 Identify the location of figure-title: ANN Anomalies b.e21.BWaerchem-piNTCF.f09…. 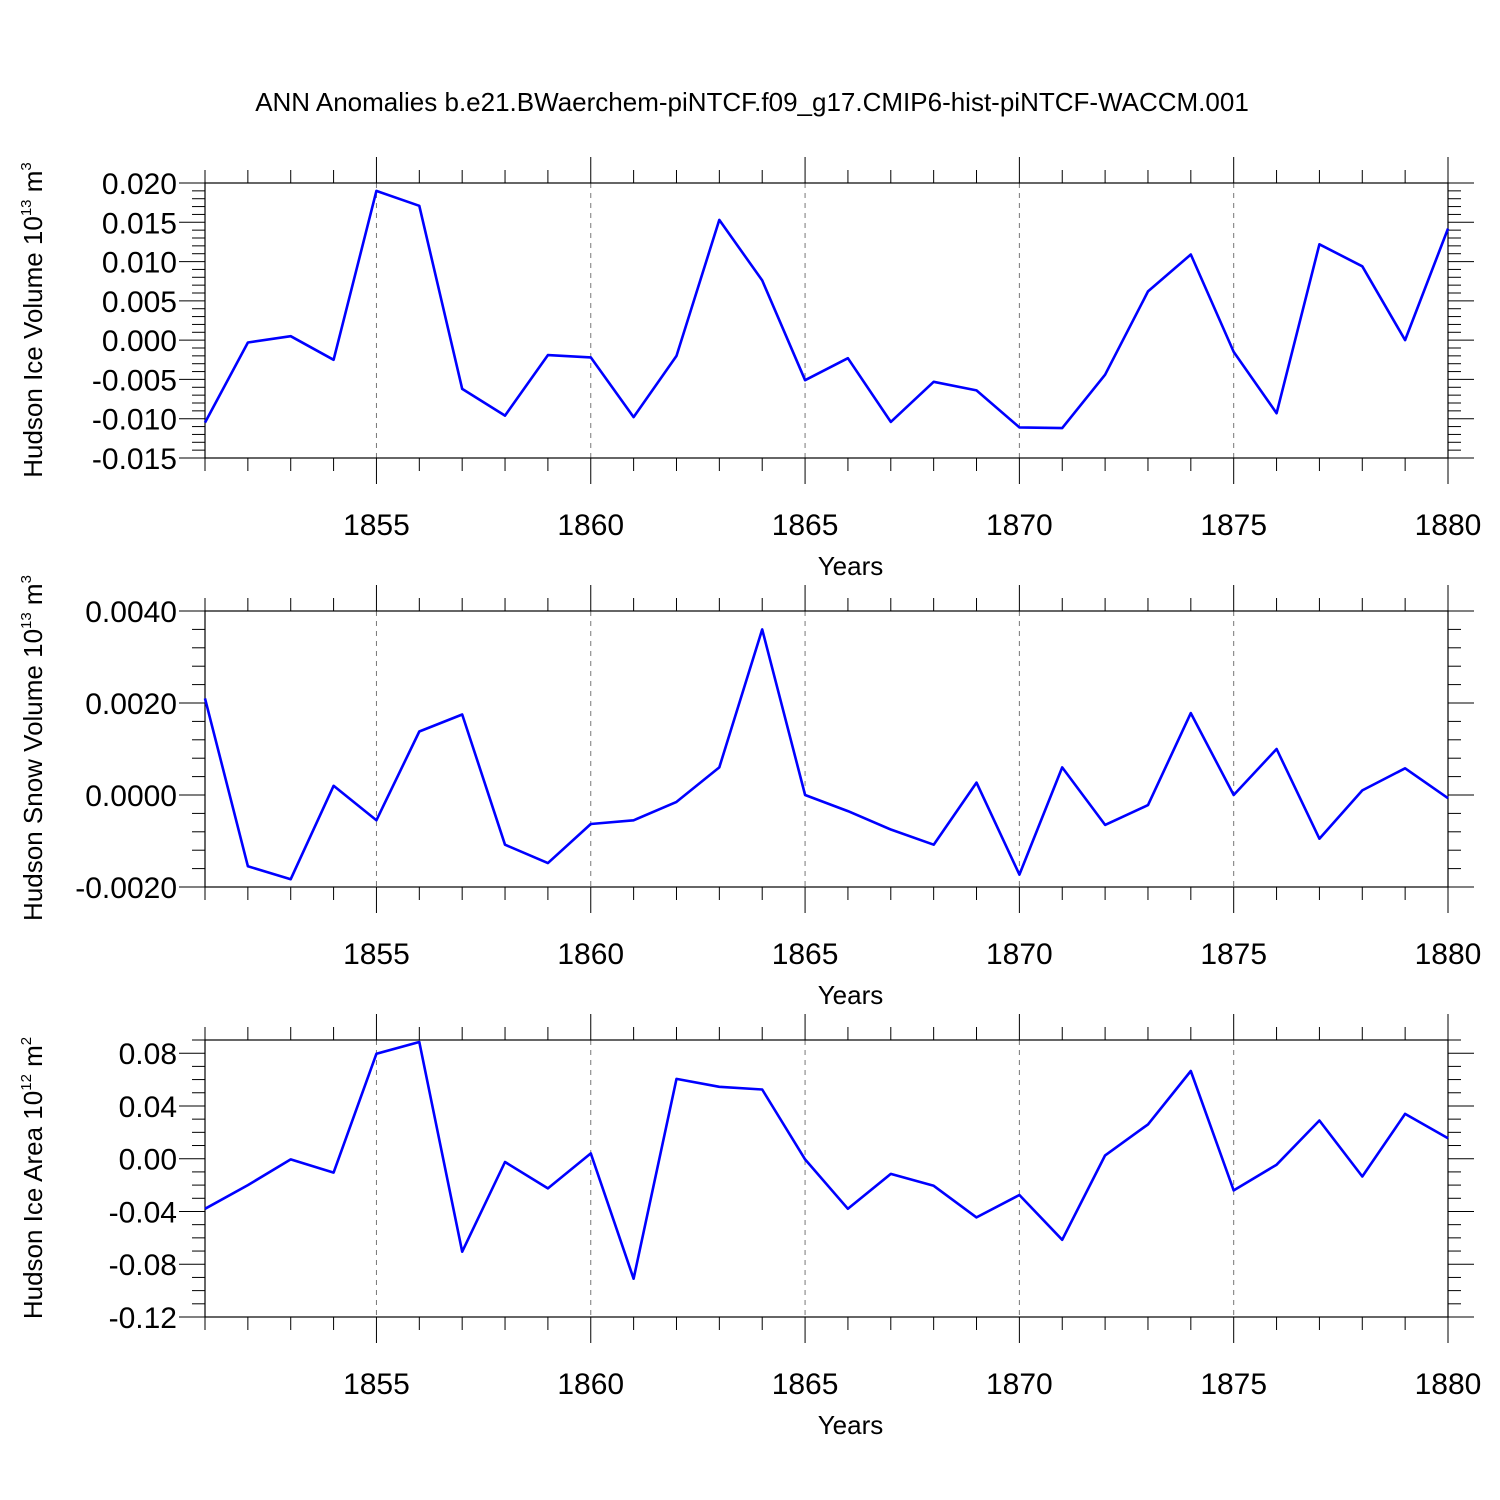
(752, 102).